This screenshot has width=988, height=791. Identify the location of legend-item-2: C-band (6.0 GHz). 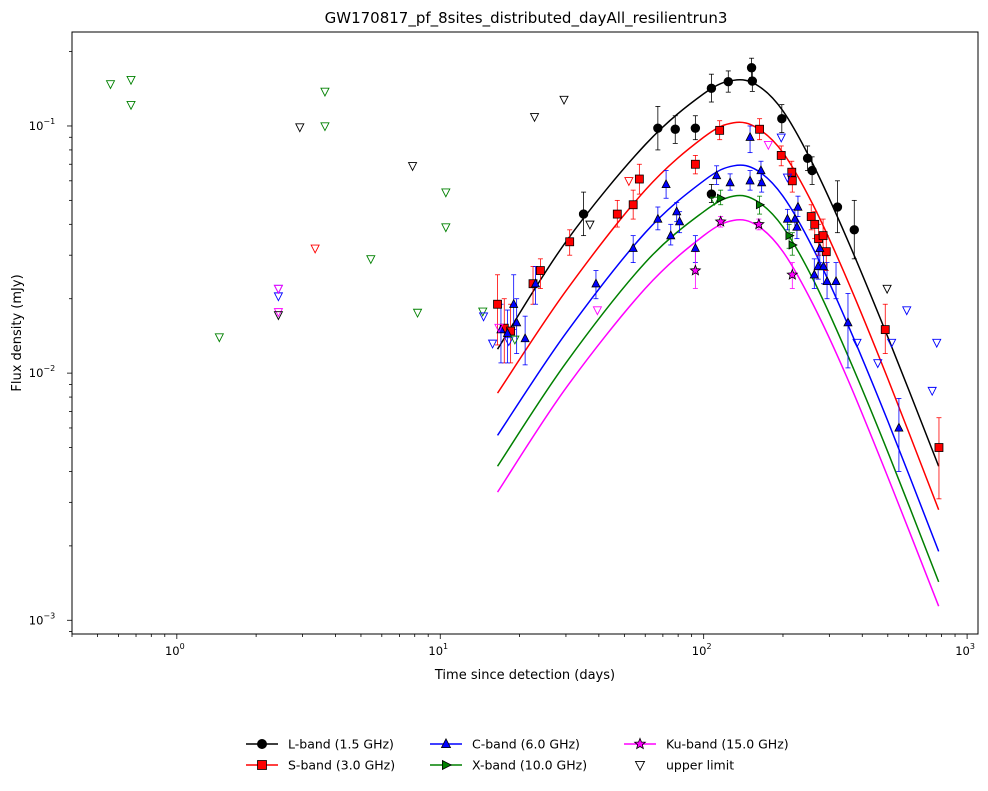
(505, 744).